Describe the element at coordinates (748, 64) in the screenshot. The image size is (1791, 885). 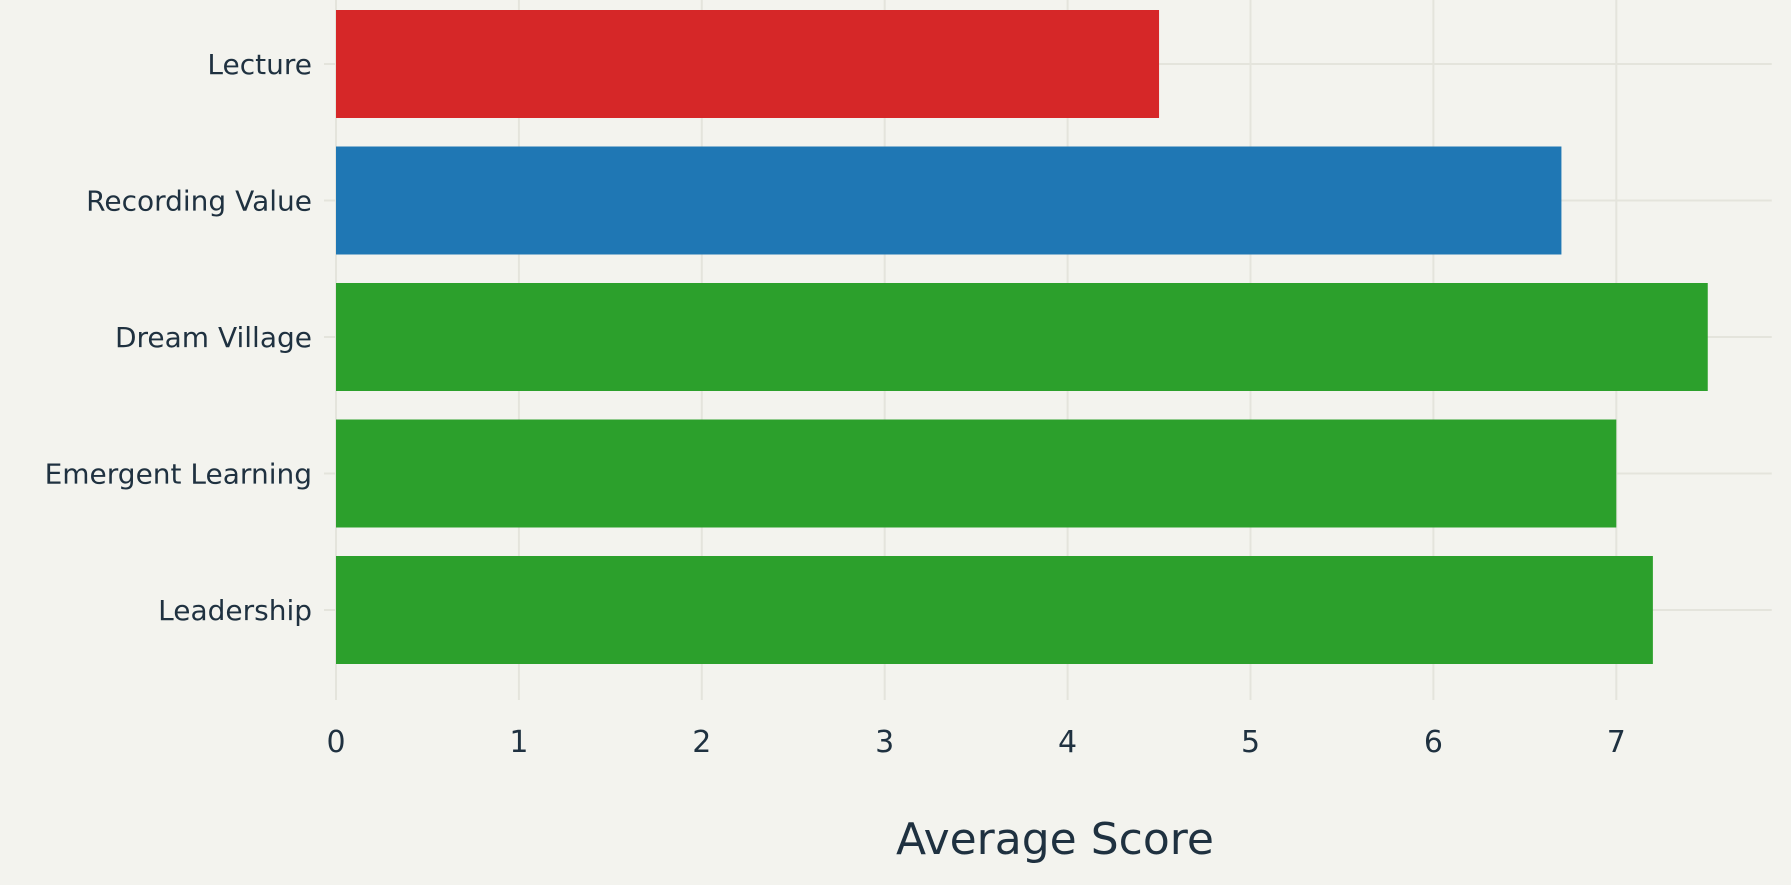
I see `bar-lecture` at that location.